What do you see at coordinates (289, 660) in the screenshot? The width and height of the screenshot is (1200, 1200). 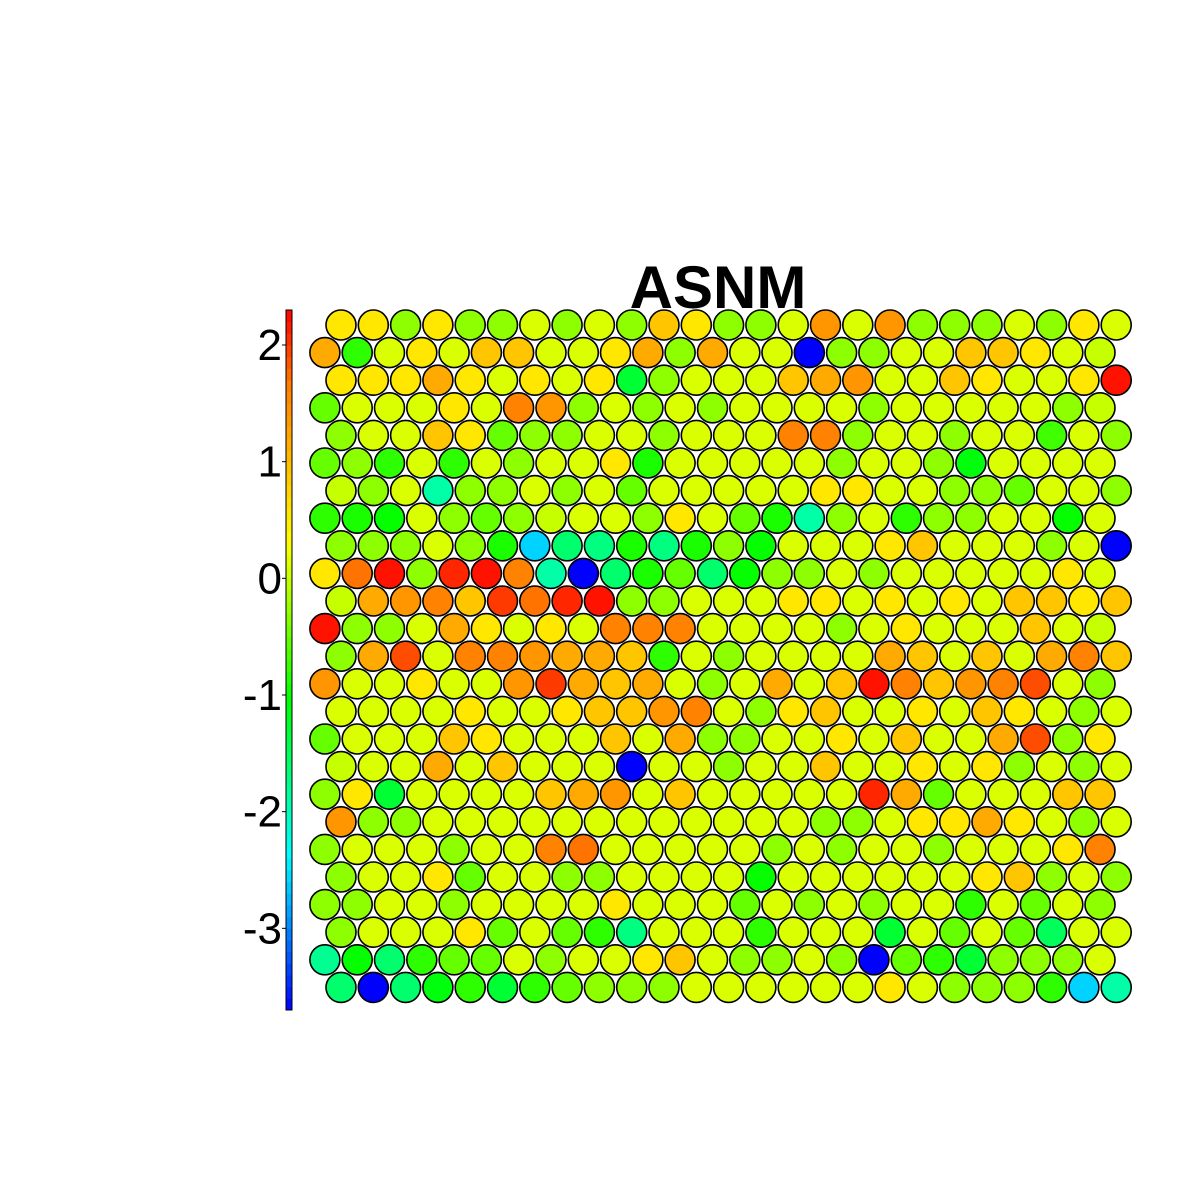 I see `colorbar-border` at bounding box center [289, 660].